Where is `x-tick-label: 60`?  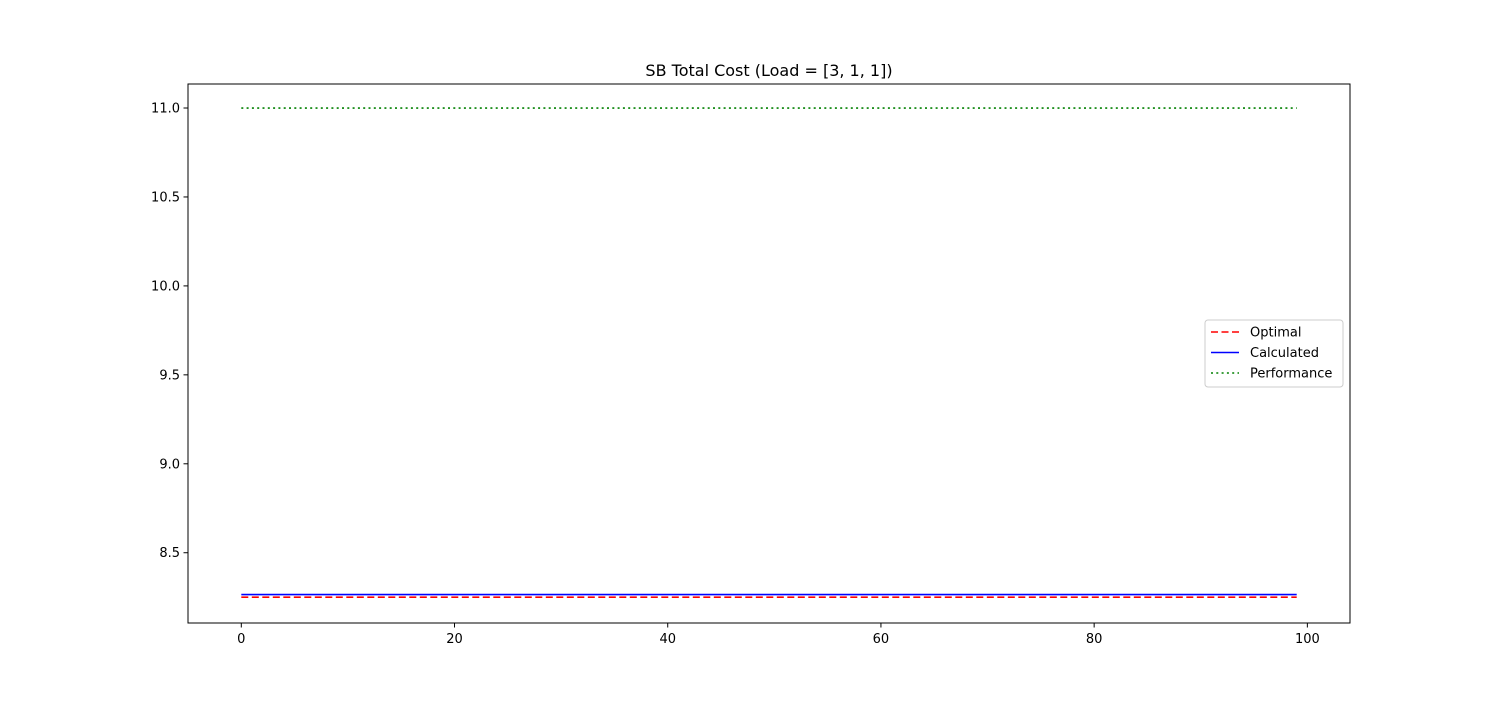
x-tick-label: 60 is located at coordinates (881, 639).